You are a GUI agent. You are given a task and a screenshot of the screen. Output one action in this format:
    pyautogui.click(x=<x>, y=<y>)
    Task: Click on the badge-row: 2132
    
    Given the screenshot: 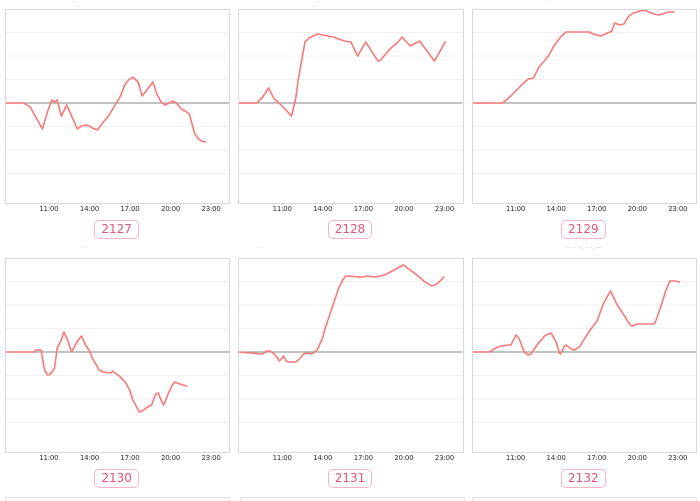 What is the action you would take?
    pyautogui.click(x=583, y=478)
    